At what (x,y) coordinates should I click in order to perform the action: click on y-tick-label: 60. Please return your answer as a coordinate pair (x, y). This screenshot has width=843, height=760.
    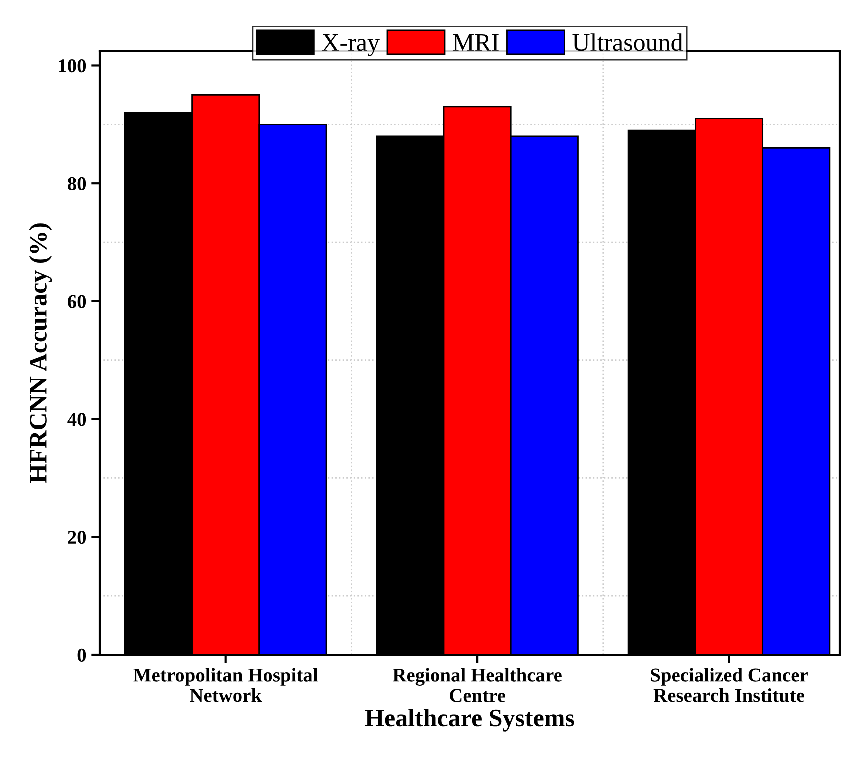
    Looking at the image, I should click on (77, 301).